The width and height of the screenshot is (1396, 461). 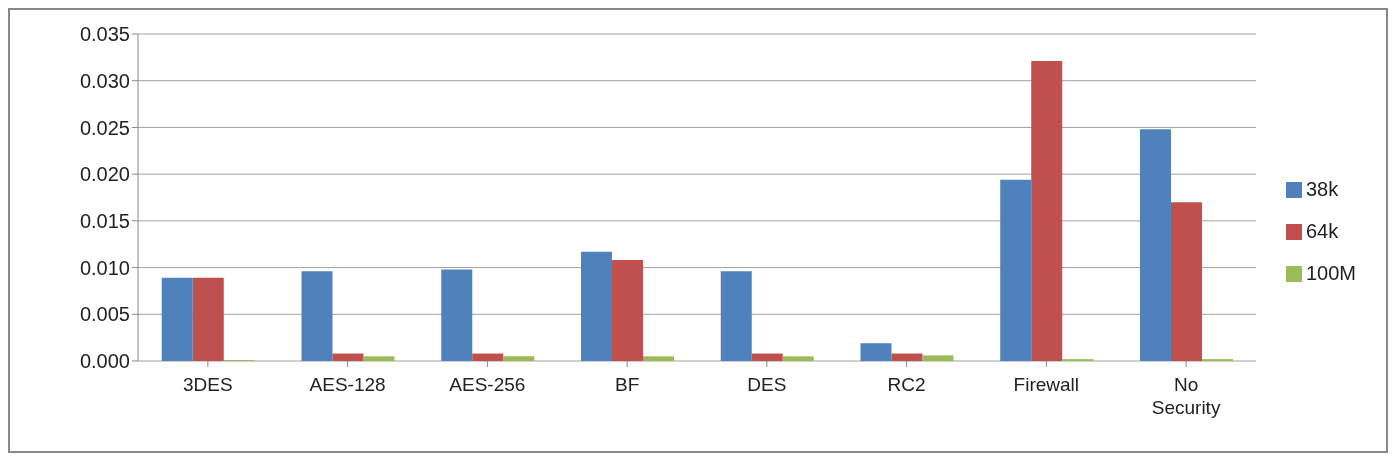 What do you see at coordinates (208, 384) in the screenshot?
I see `x-tick-label: 3DES` at bounding box center [208, 384].